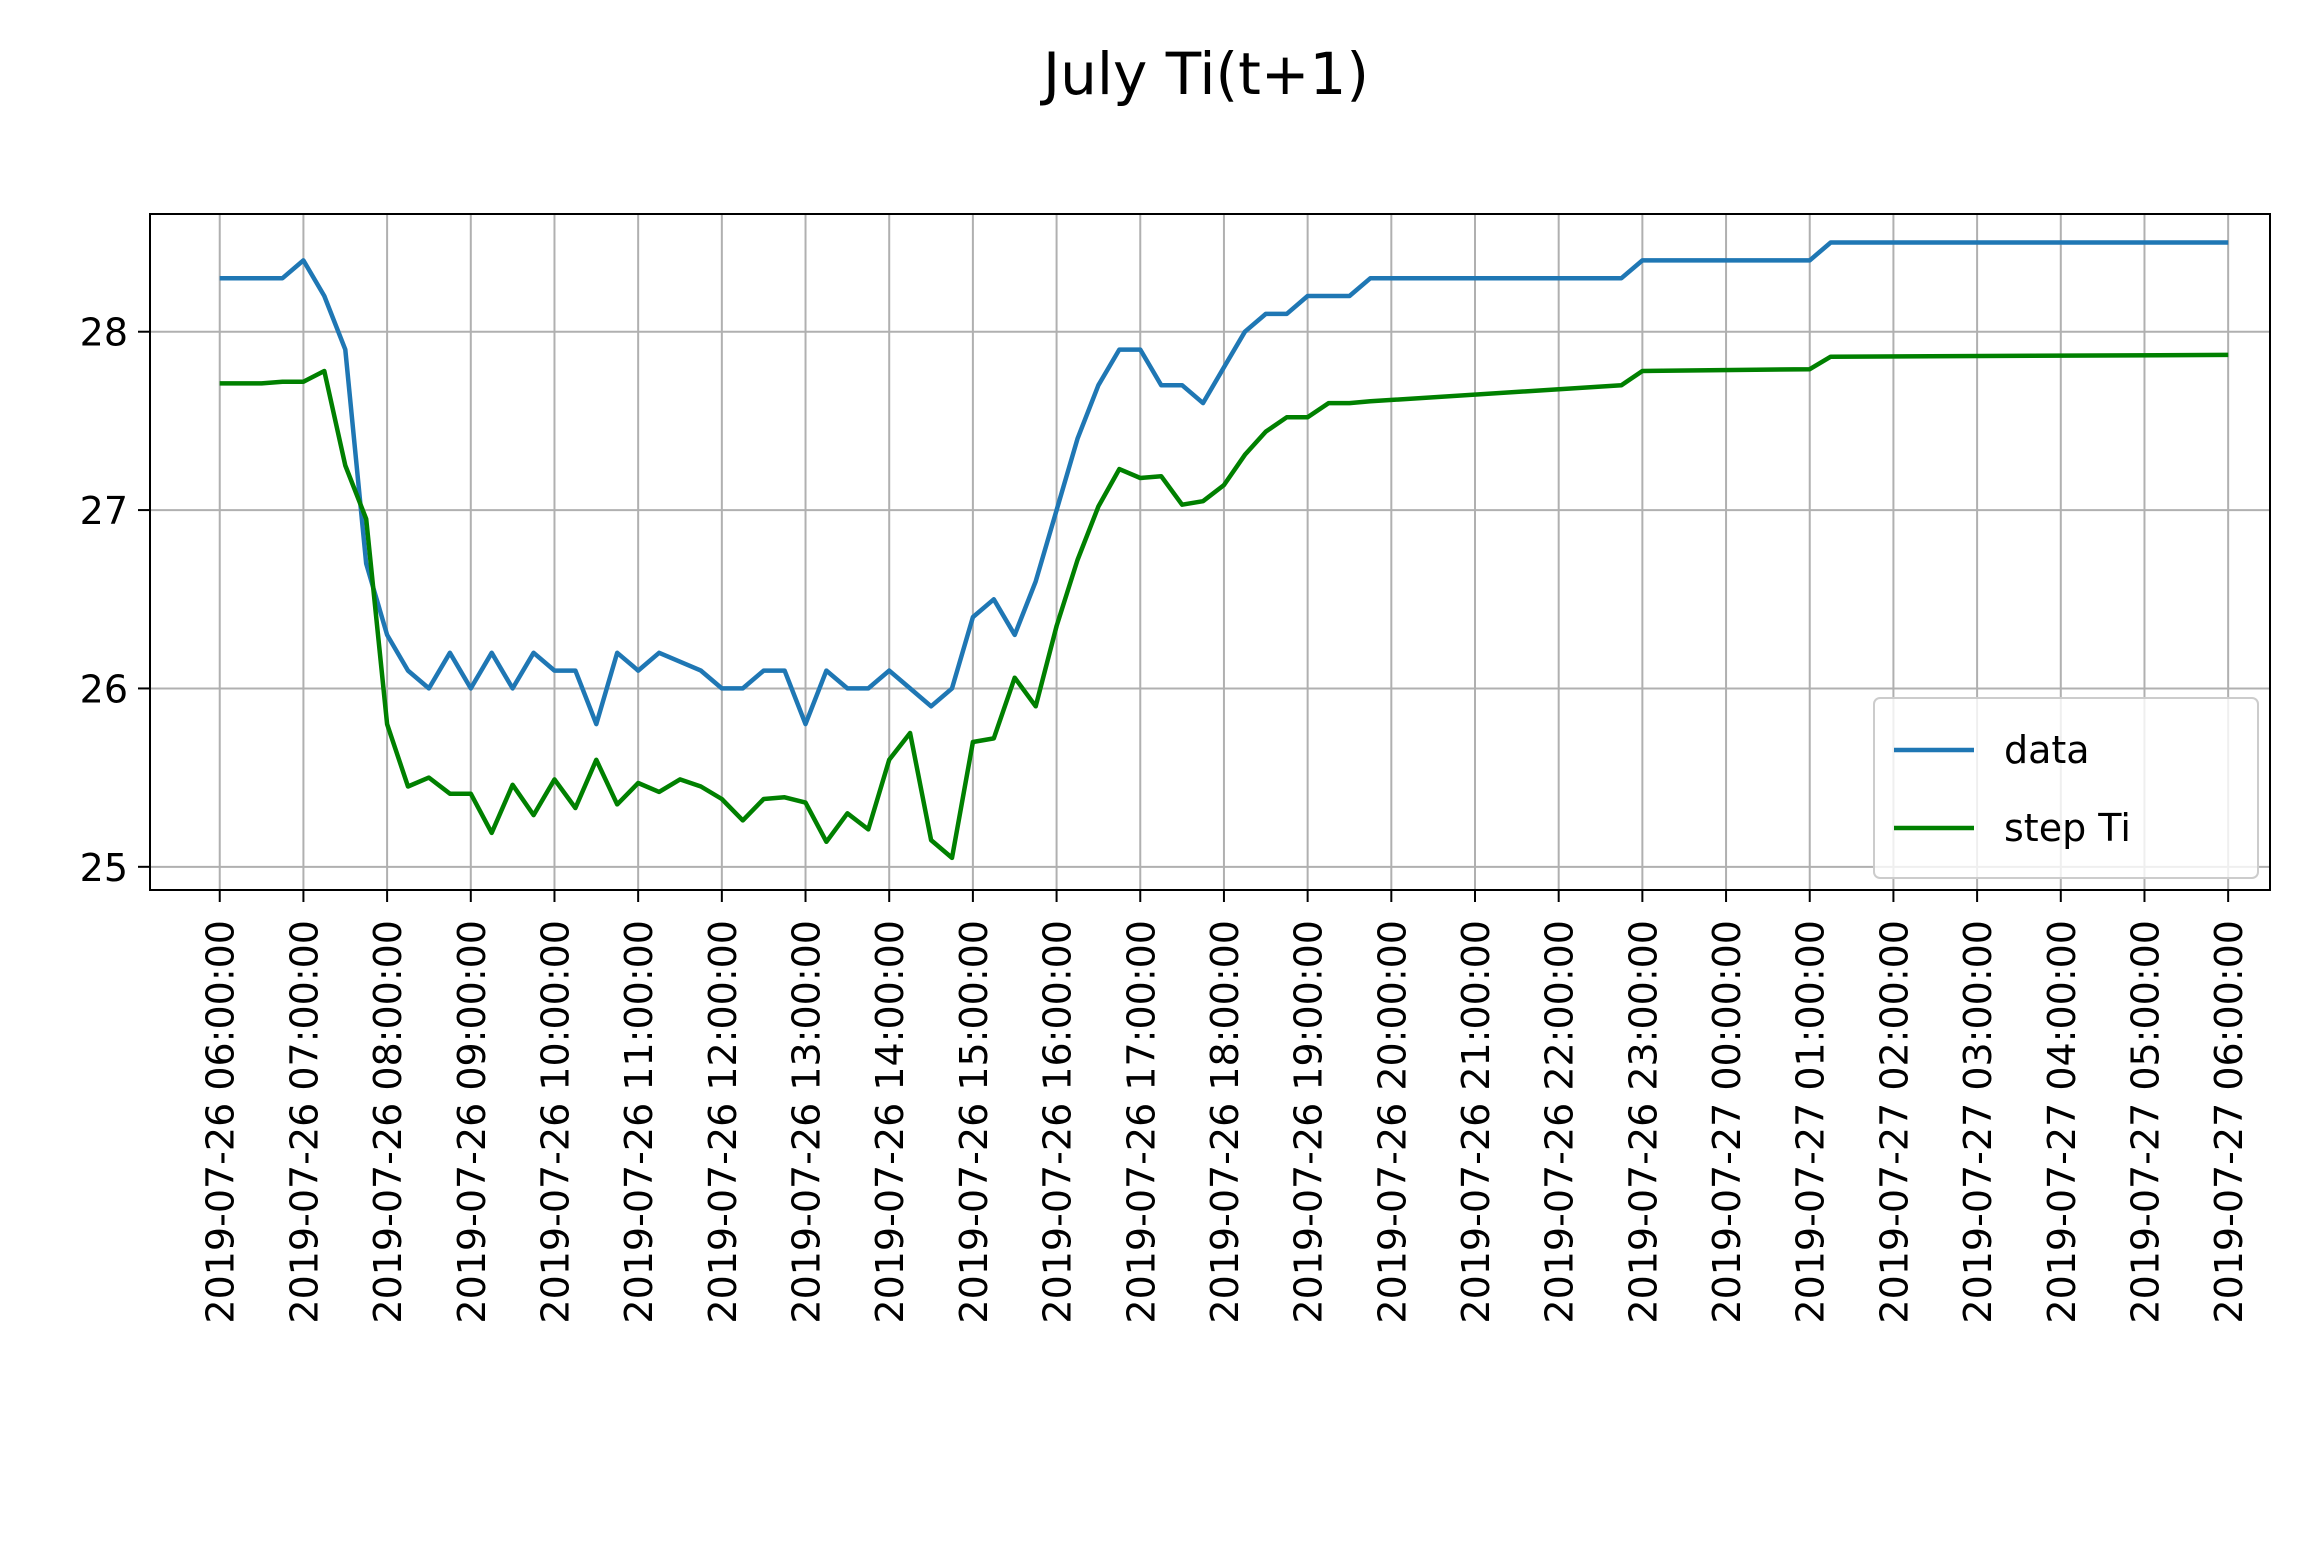 The height and width of the screenshot is (1559, 2306). I want to click on x-tick-label: 2019-07-27 04:00:00, so click(2062, 1122).